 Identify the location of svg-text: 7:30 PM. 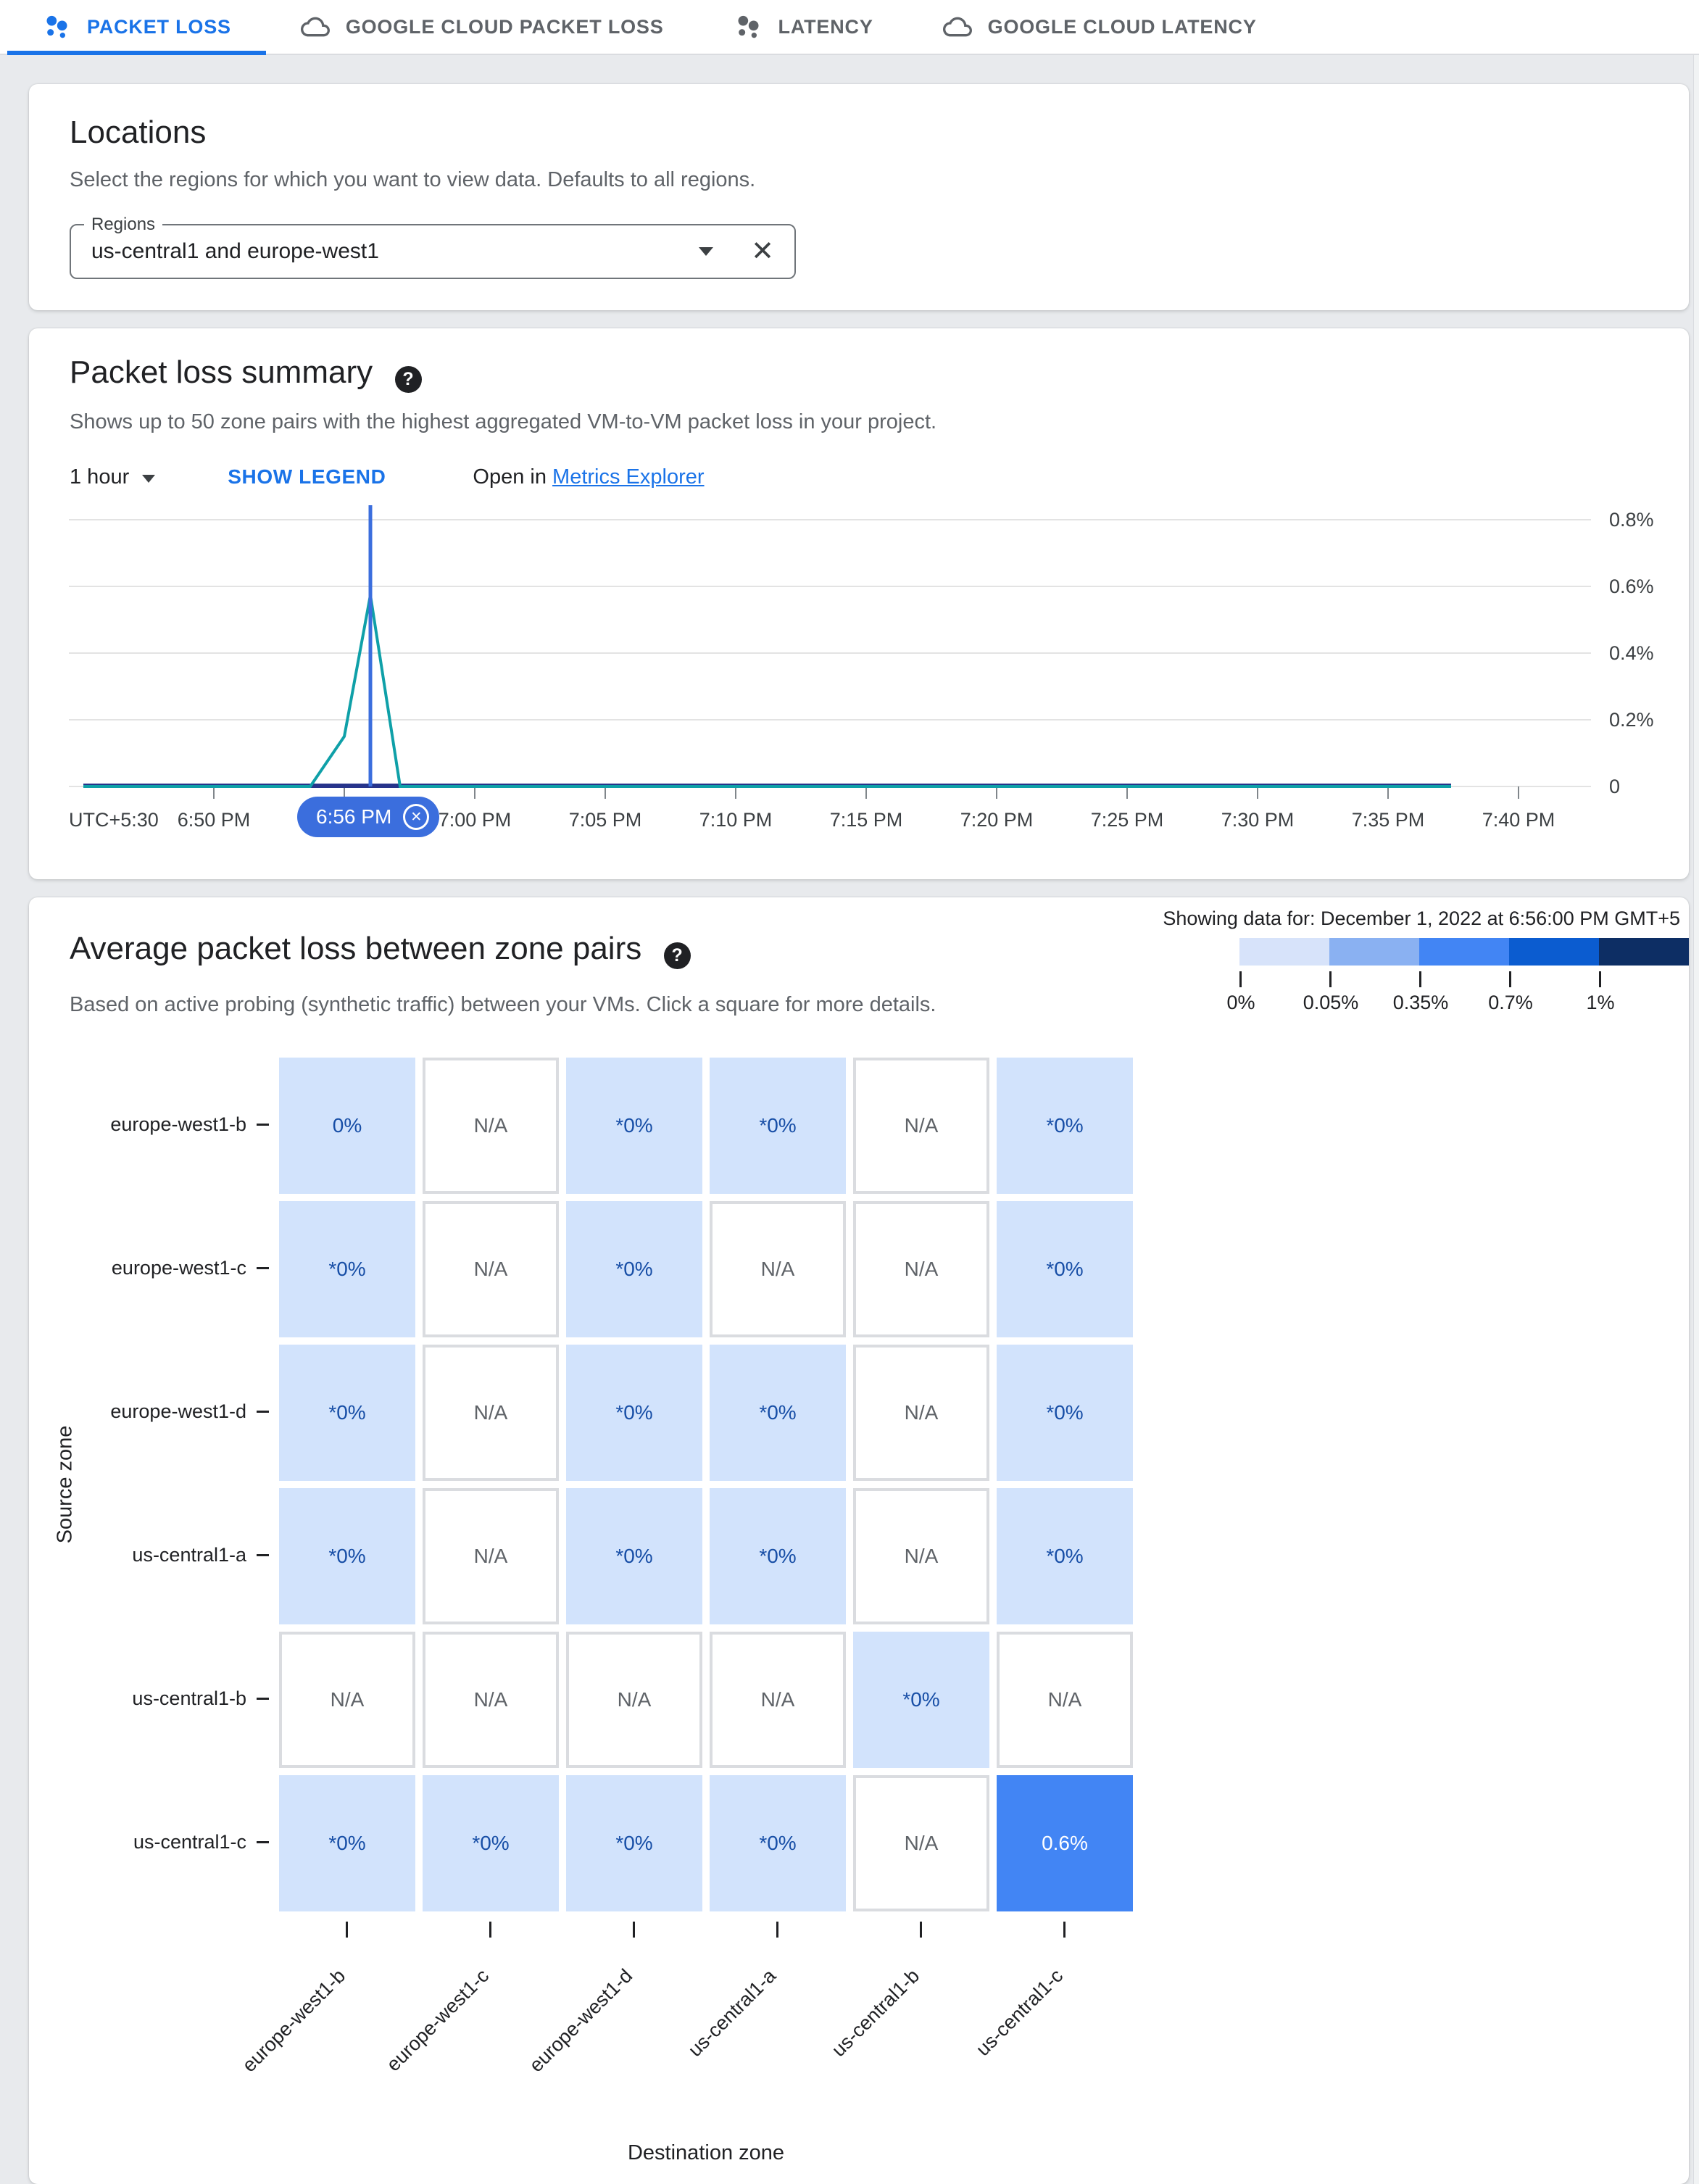
(1258, 820).